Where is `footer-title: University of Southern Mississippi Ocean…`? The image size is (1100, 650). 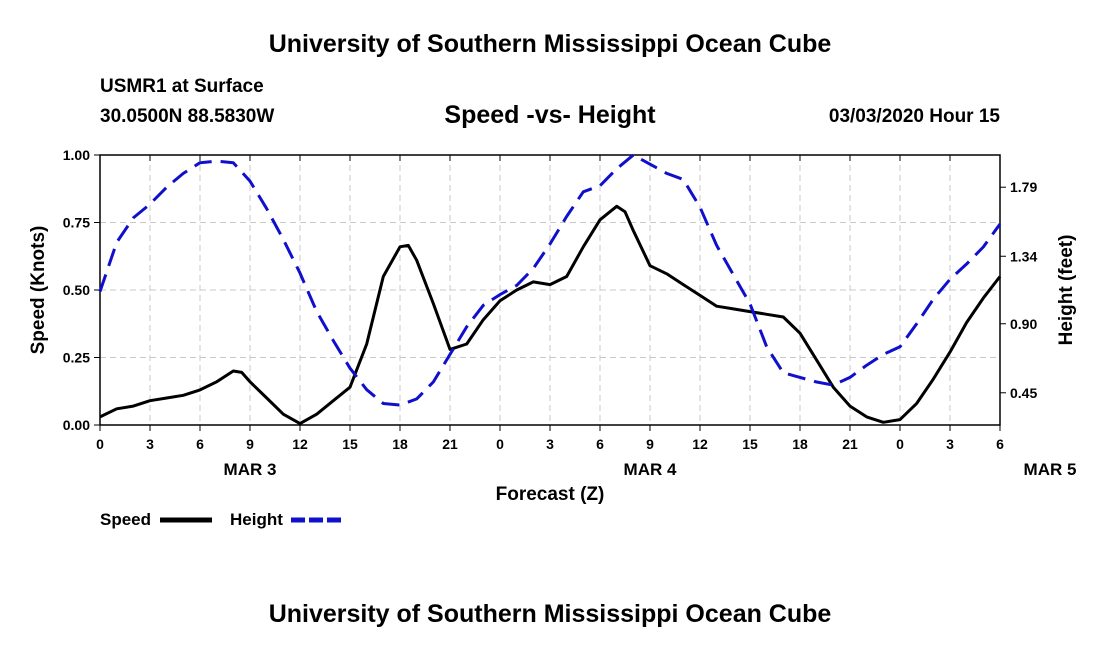 footer-title: University of Southern Mississippi Ocean… is located at coordinates (550, 614).